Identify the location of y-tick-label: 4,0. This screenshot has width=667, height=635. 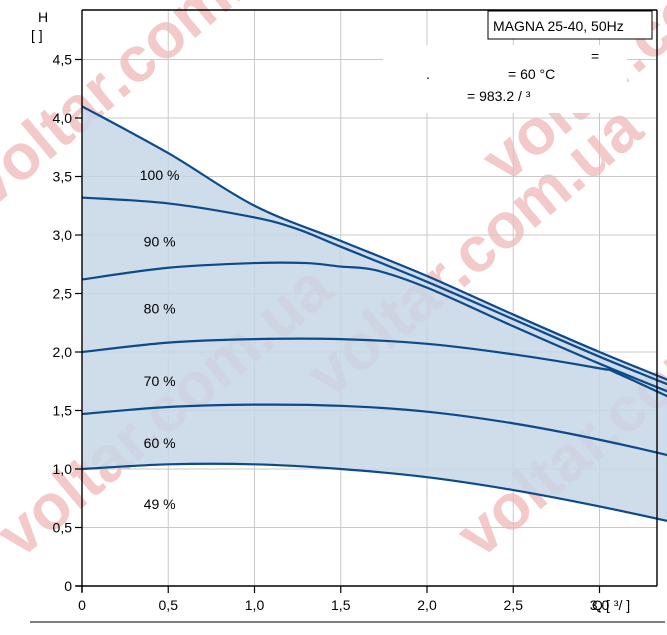
(63, 118).